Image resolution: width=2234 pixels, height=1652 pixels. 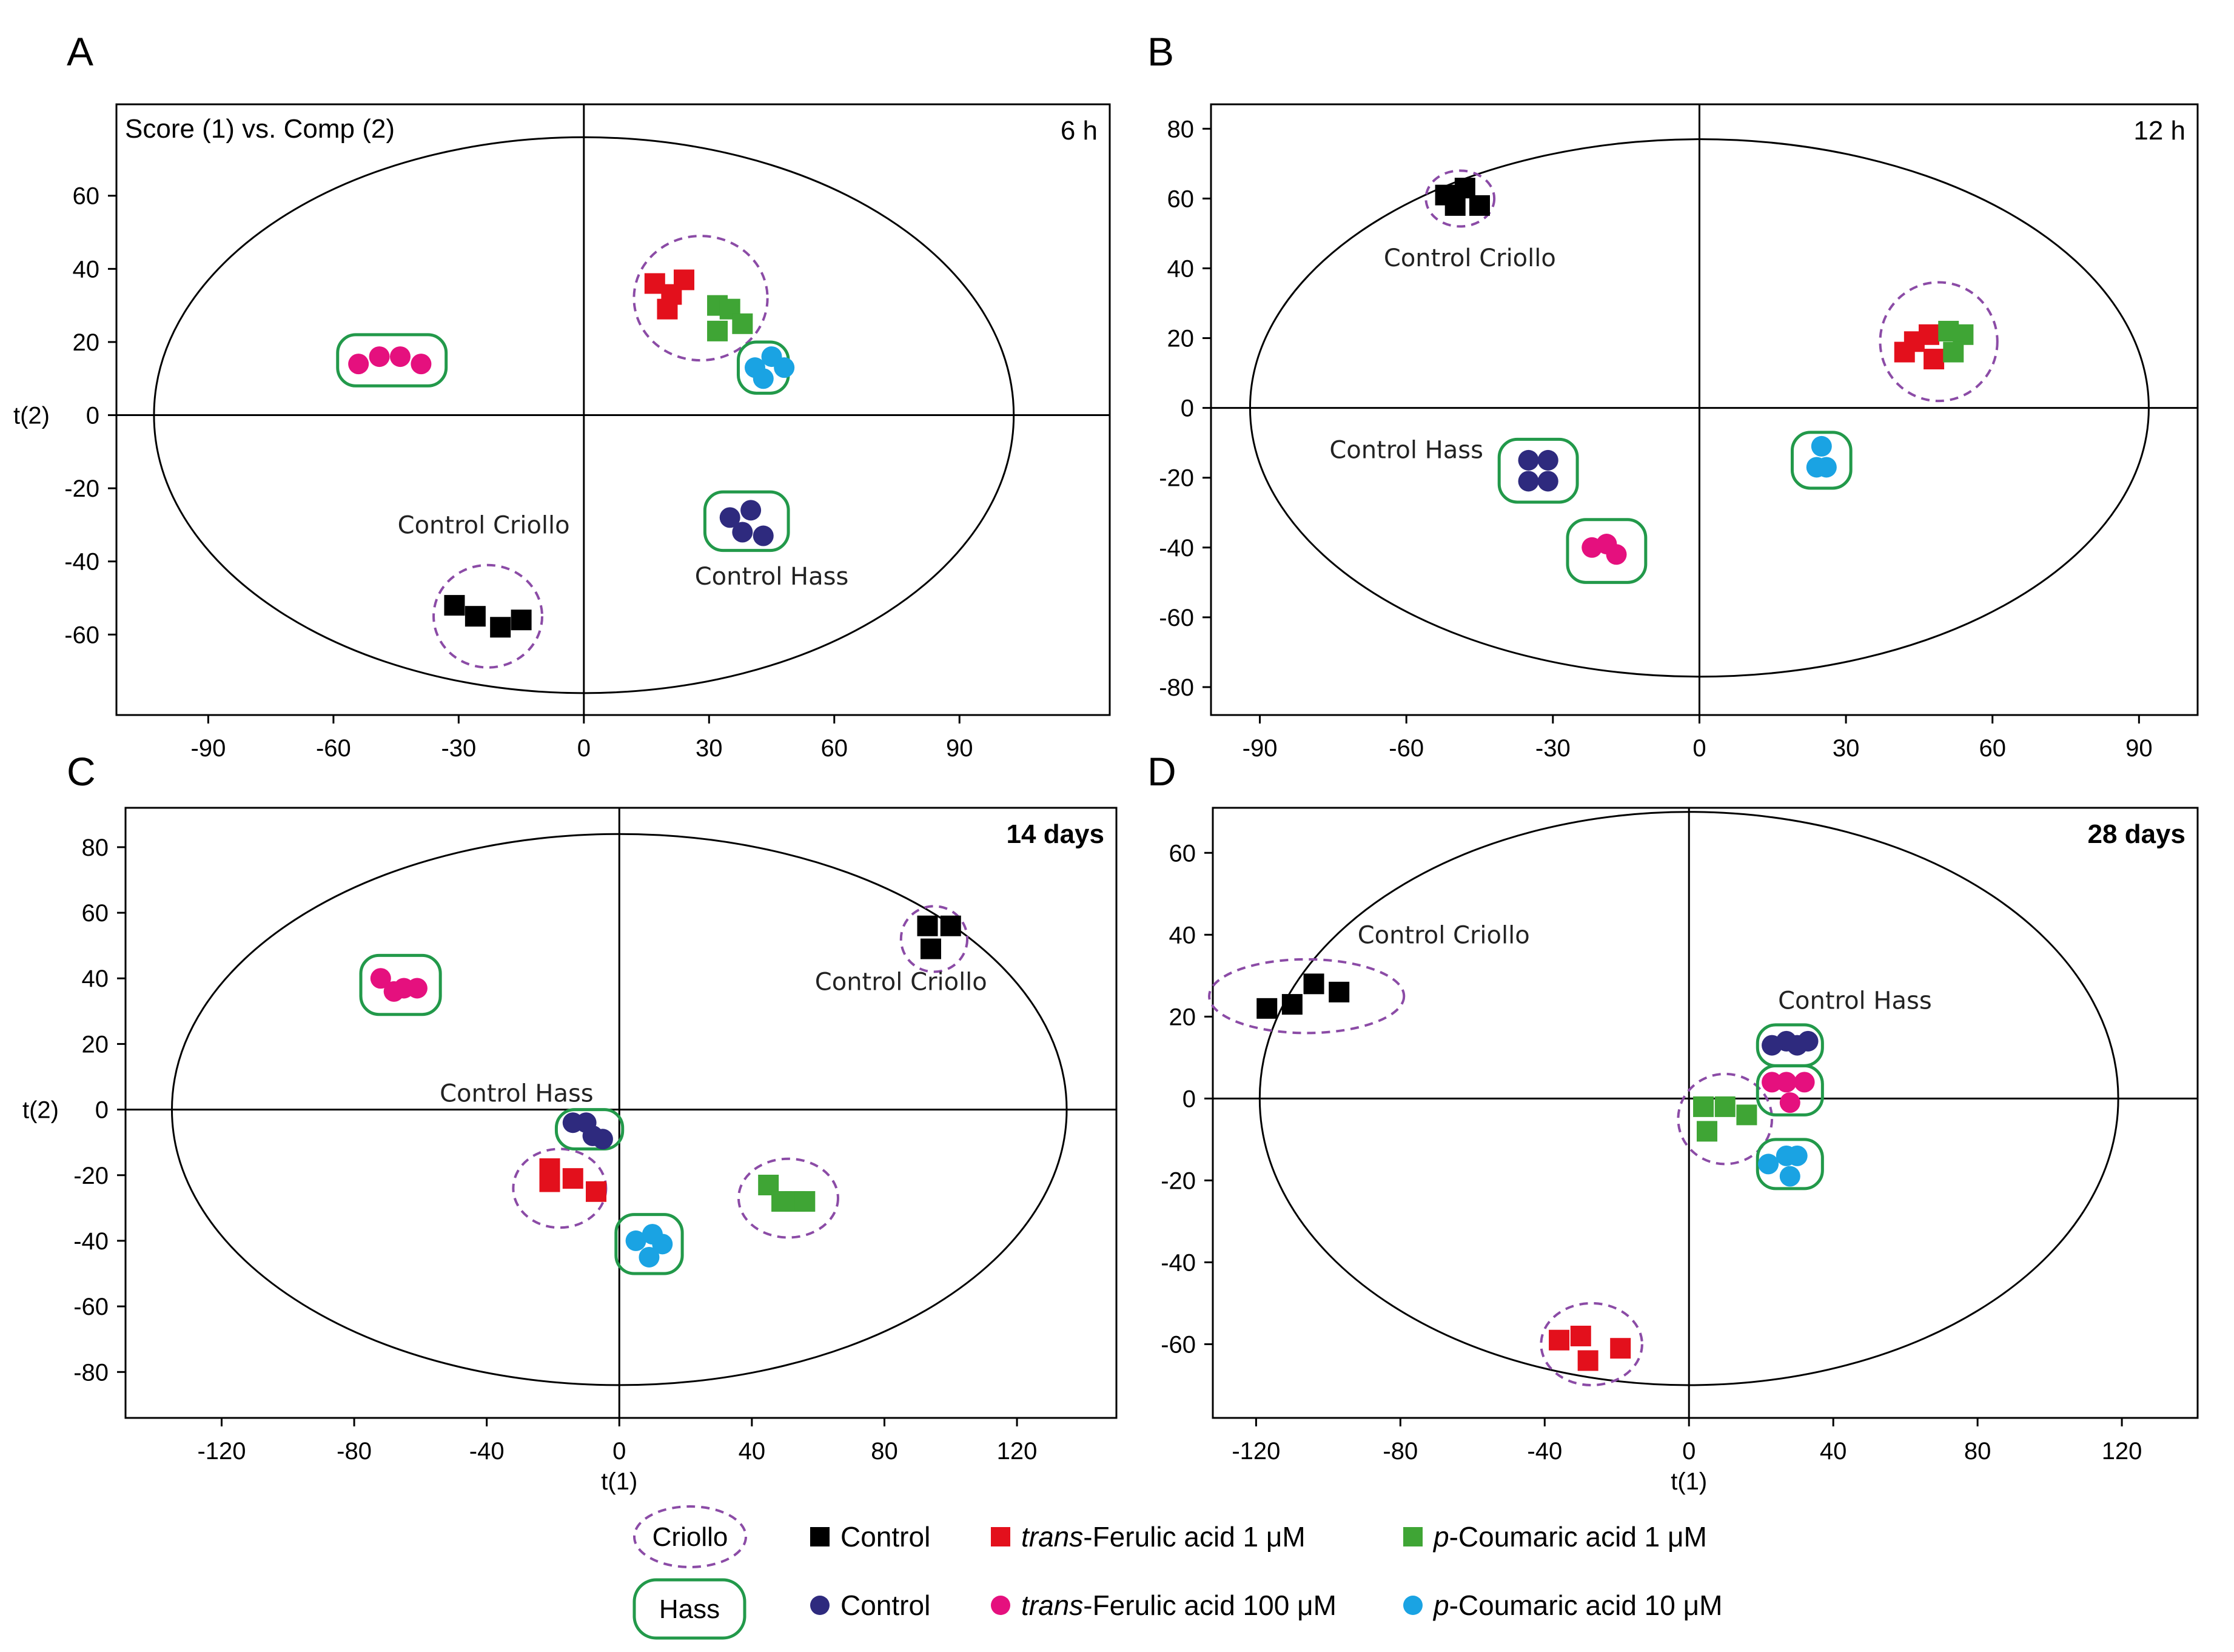 What do you see at coordinates (1080, 131) in the screenshot?
I see `time-label: 6 h` at bounding box center [1080, 131].